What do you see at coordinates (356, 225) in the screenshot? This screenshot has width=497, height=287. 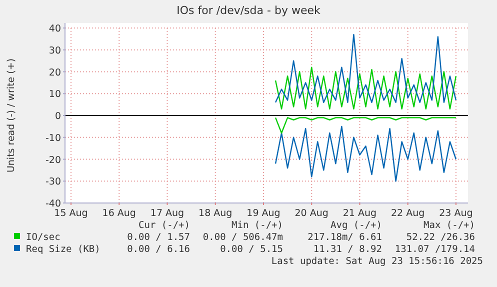 I see `text: Avg (-/+)` at bounding box center [356, 225].